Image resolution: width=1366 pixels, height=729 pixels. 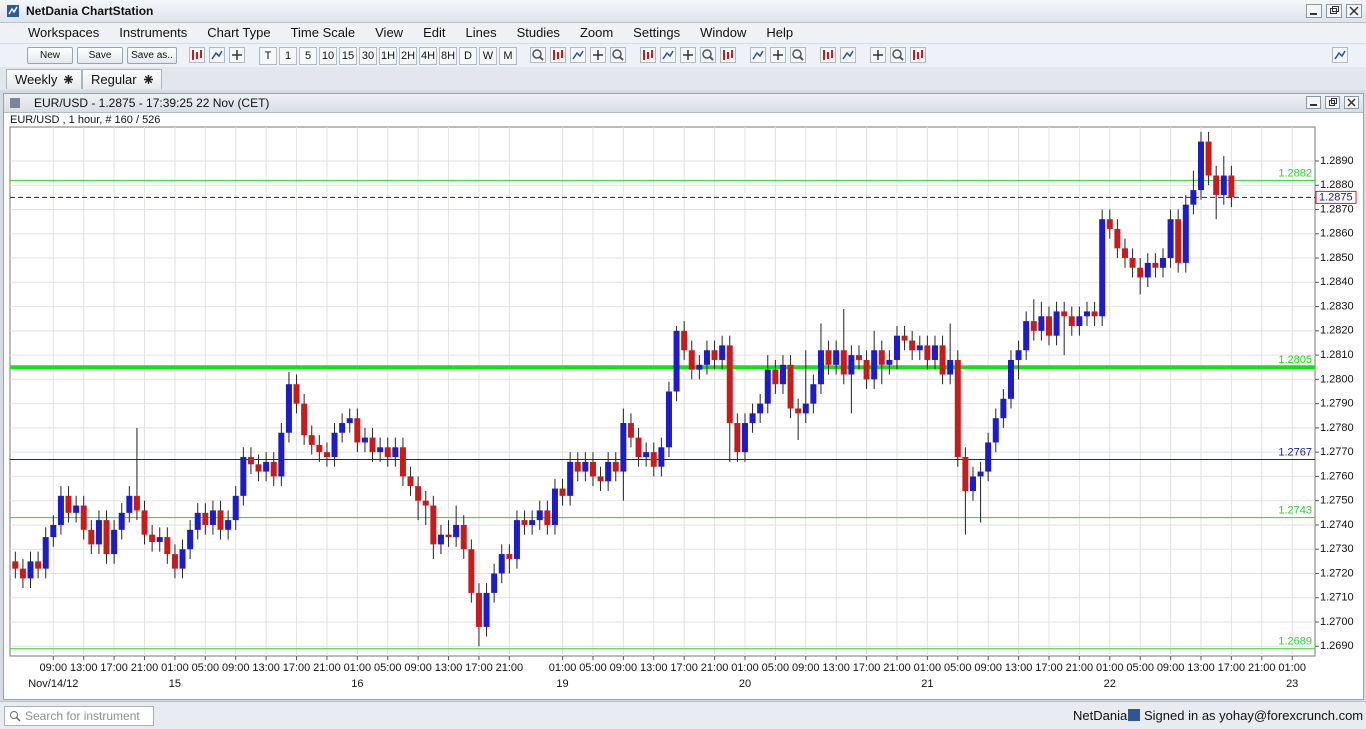 What do you see at coordinates (780, 32) in the screenshot?
I see `menu-item: Help` at bounding box center [780, 32].